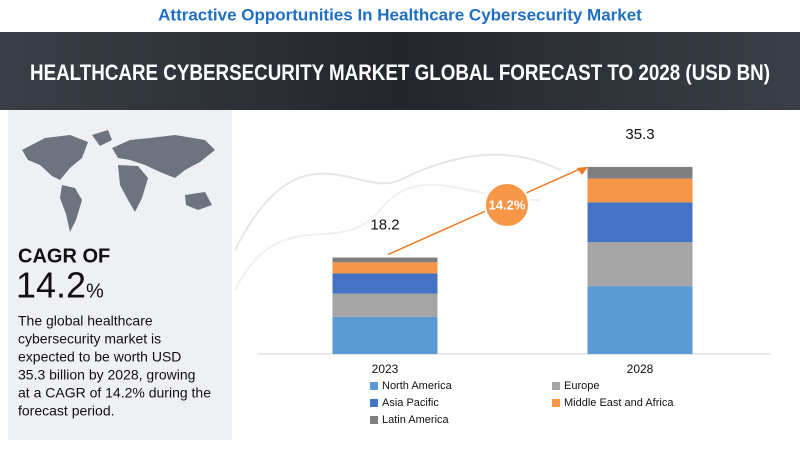 This screenshot has width=800, height=451. I want to click on legend-label: Europe, so click(581, 386).